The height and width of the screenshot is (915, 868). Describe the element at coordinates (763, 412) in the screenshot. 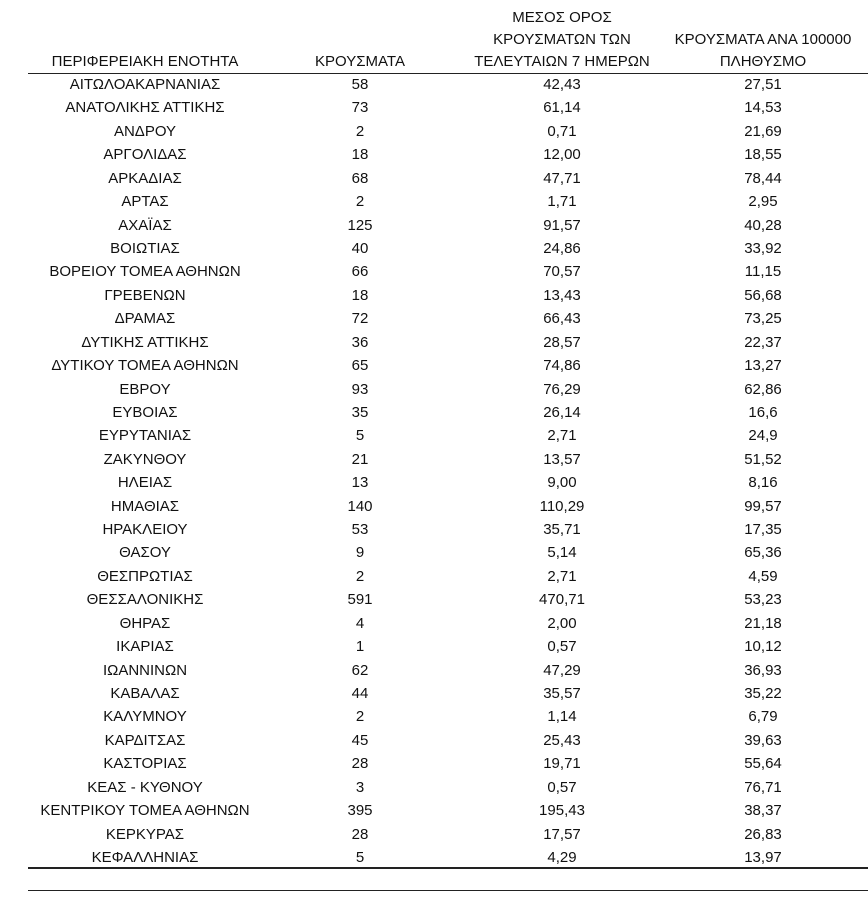

I see `value-cell: 16,6` at that location.